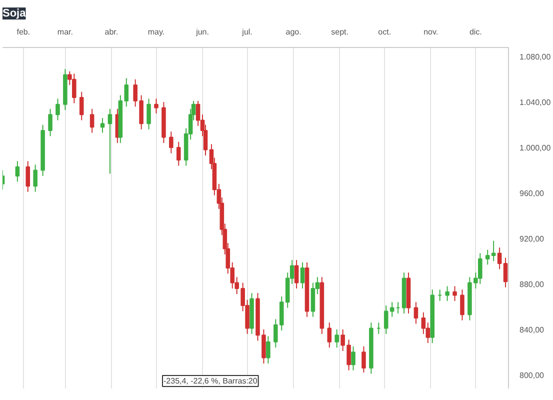  Describe the element at coordinates (156, 32) in the screenshot. I see `x-tick-label: may.` at that location.